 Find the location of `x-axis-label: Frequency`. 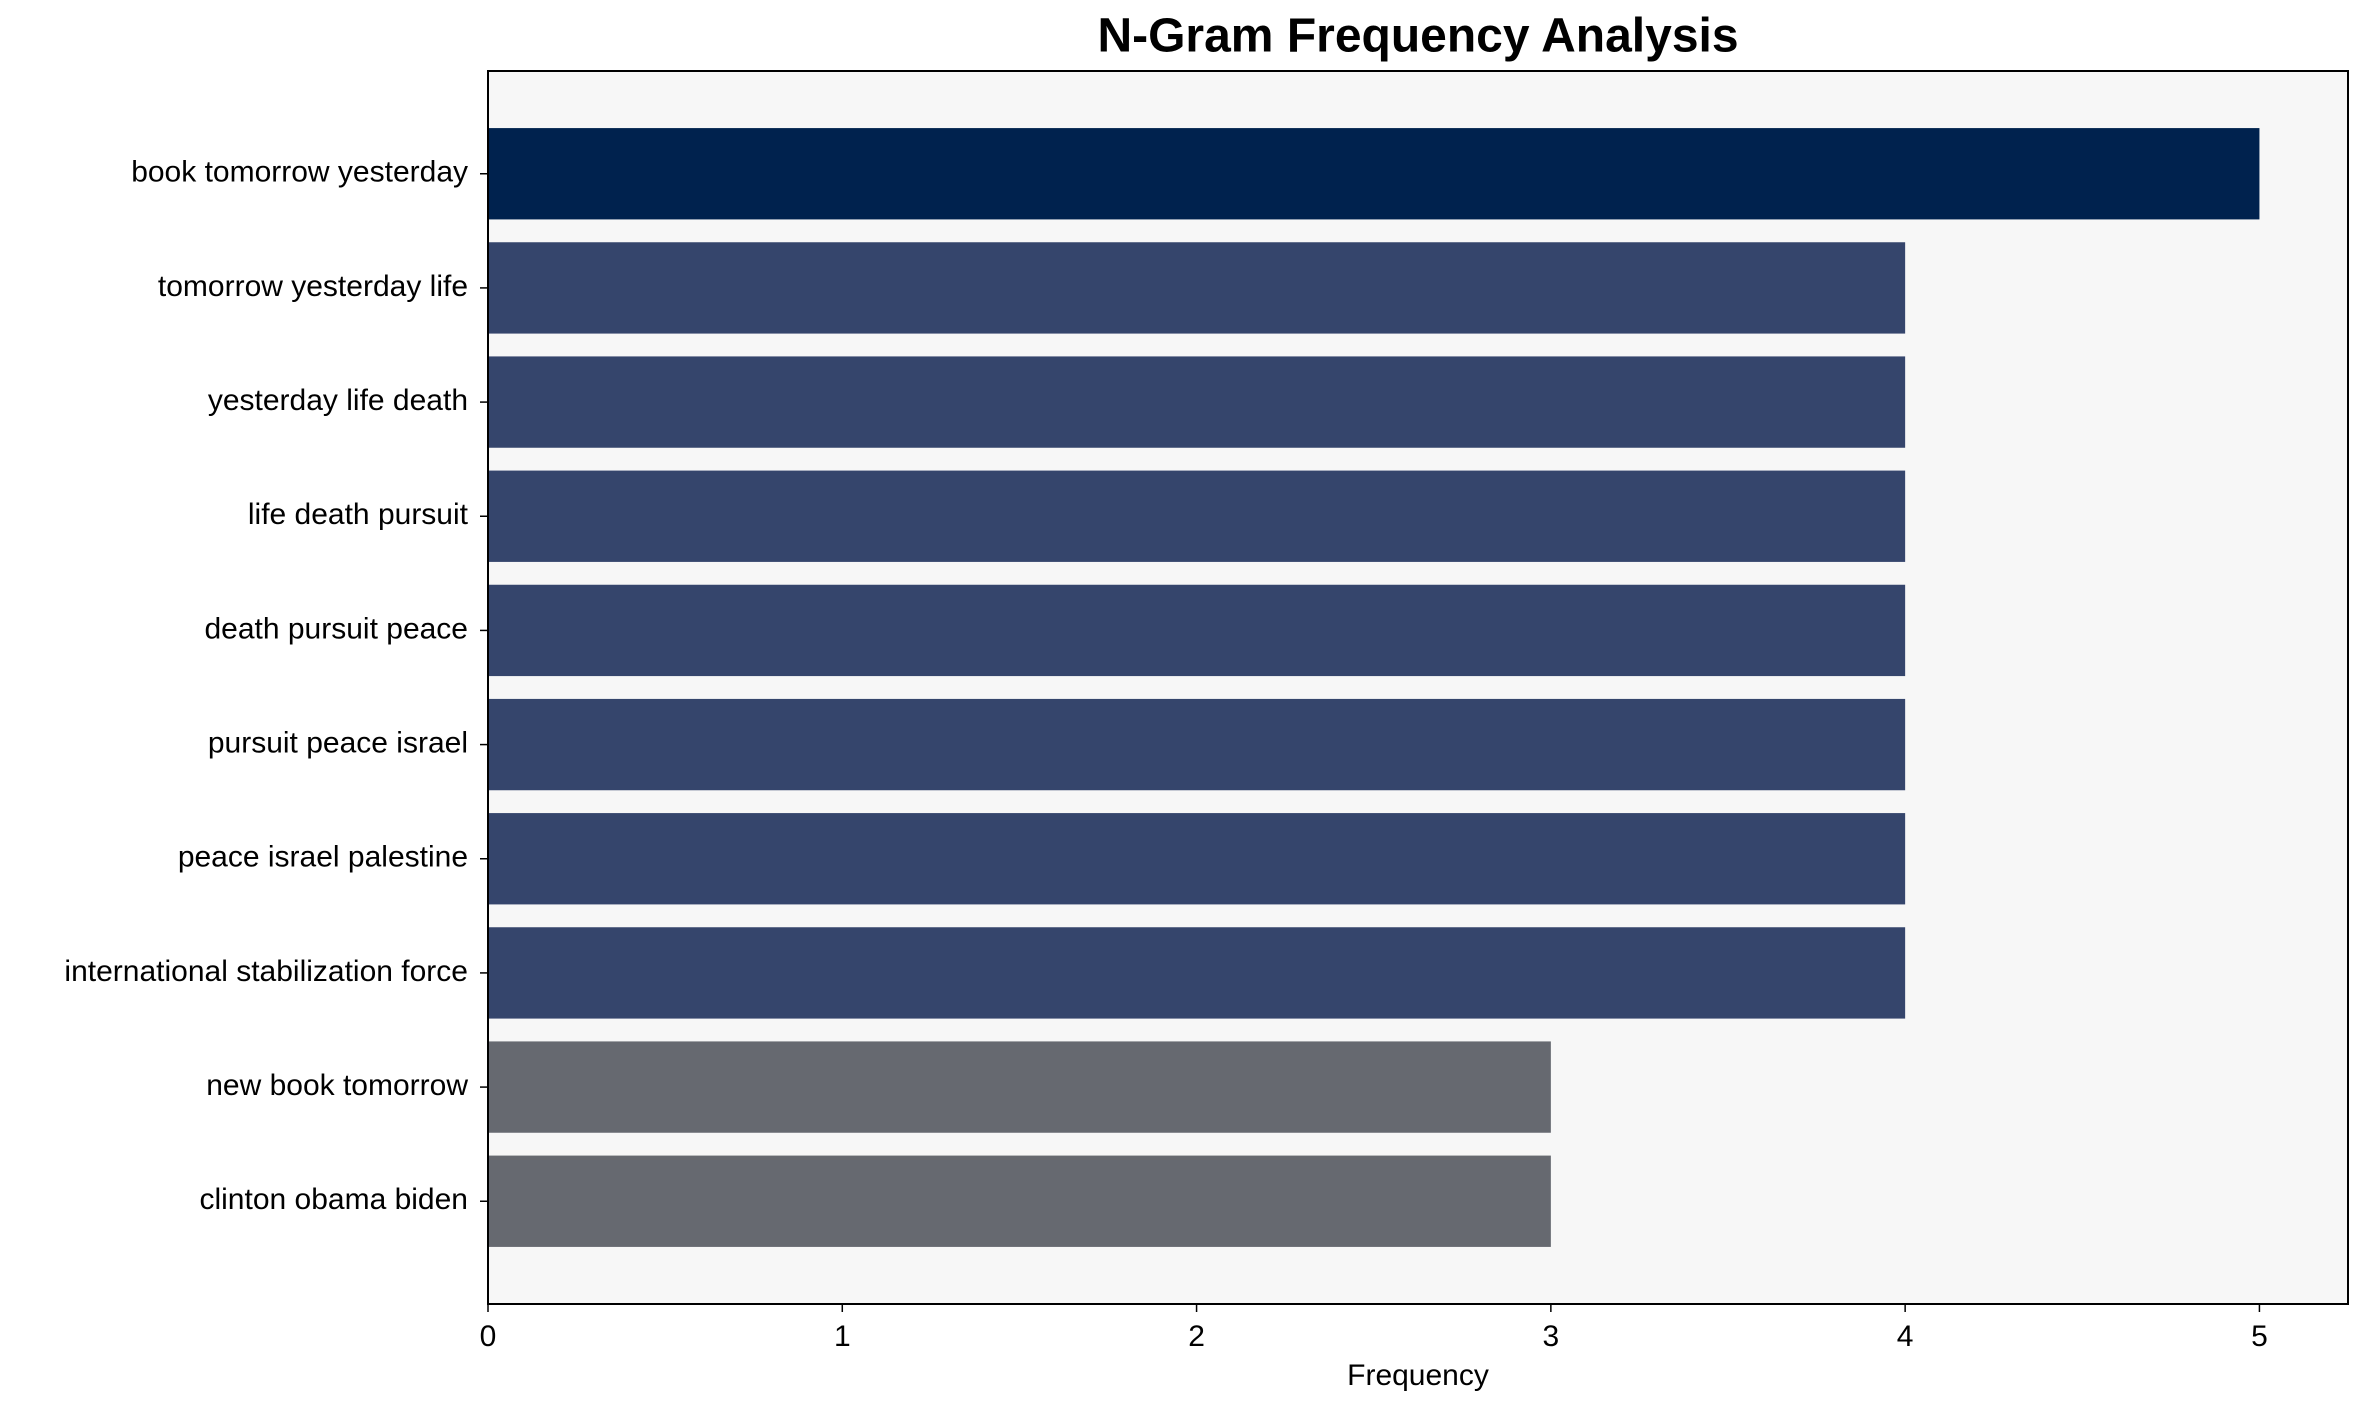

x-axis-label: Frequency is located at coordinates (1418, 1375).